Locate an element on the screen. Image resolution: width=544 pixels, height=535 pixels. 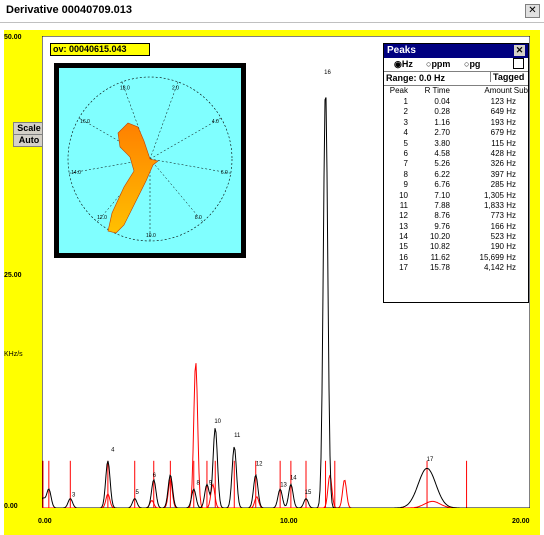
peak-number: 17 is located at coordinates (403, 268).